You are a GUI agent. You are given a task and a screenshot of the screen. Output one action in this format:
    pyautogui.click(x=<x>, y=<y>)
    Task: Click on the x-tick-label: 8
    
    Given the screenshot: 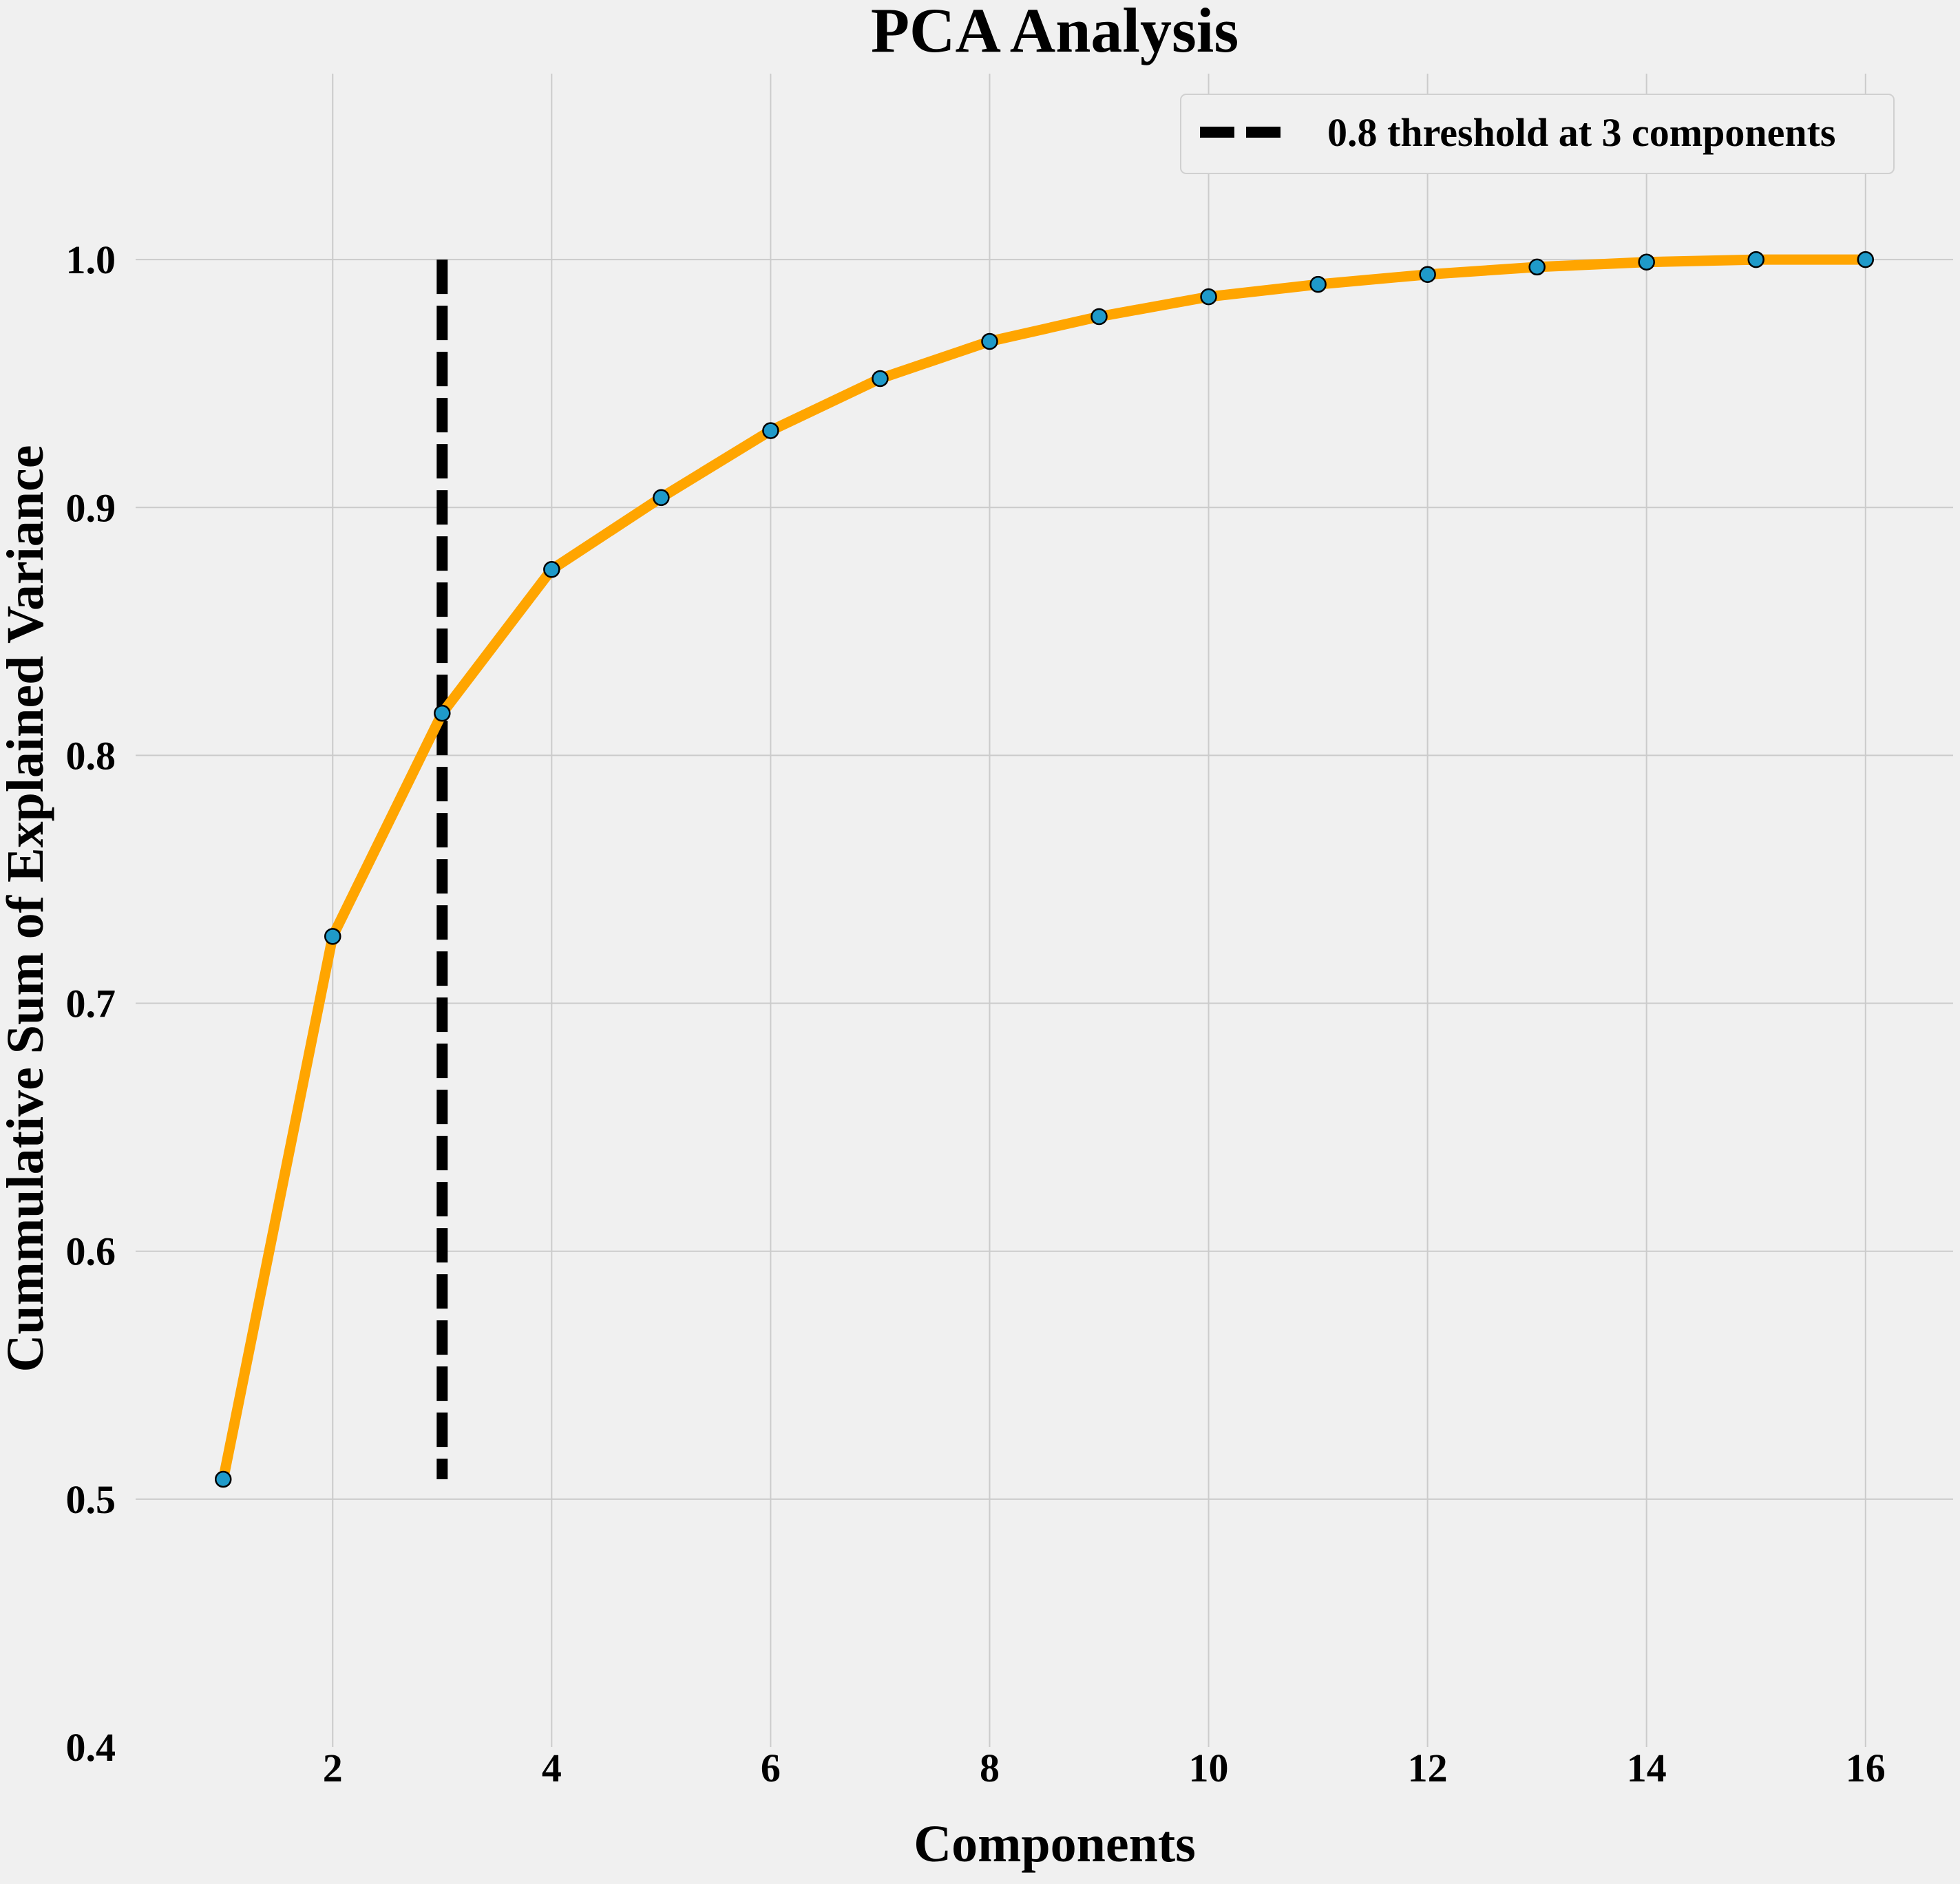 What is the action you would take?
    pyautogui.click(x=990, y=1768)
    